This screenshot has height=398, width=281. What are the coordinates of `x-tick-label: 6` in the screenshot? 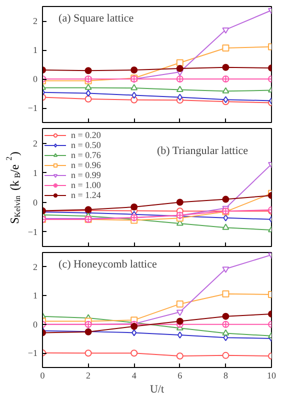 It's located at (180, 375).